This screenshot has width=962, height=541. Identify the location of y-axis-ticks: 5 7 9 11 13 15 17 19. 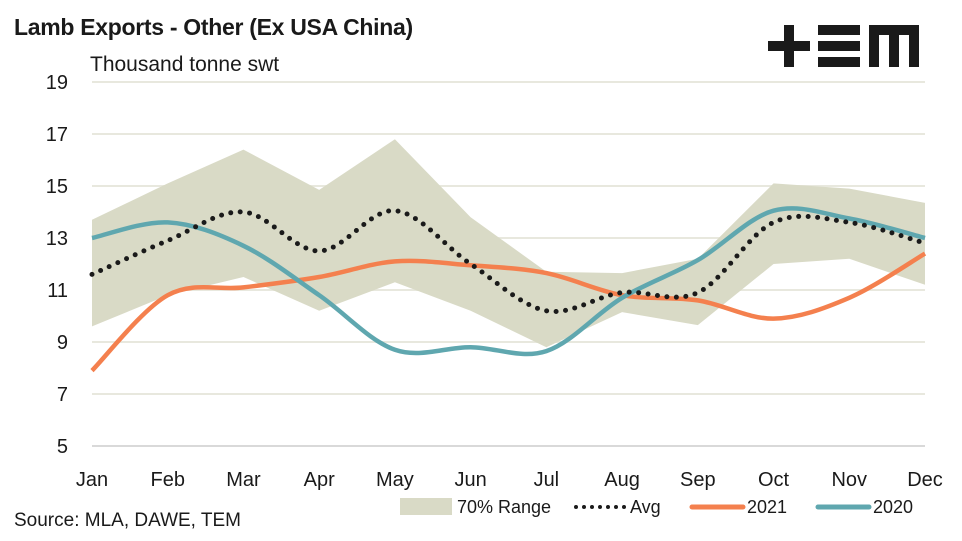
(57, 265).